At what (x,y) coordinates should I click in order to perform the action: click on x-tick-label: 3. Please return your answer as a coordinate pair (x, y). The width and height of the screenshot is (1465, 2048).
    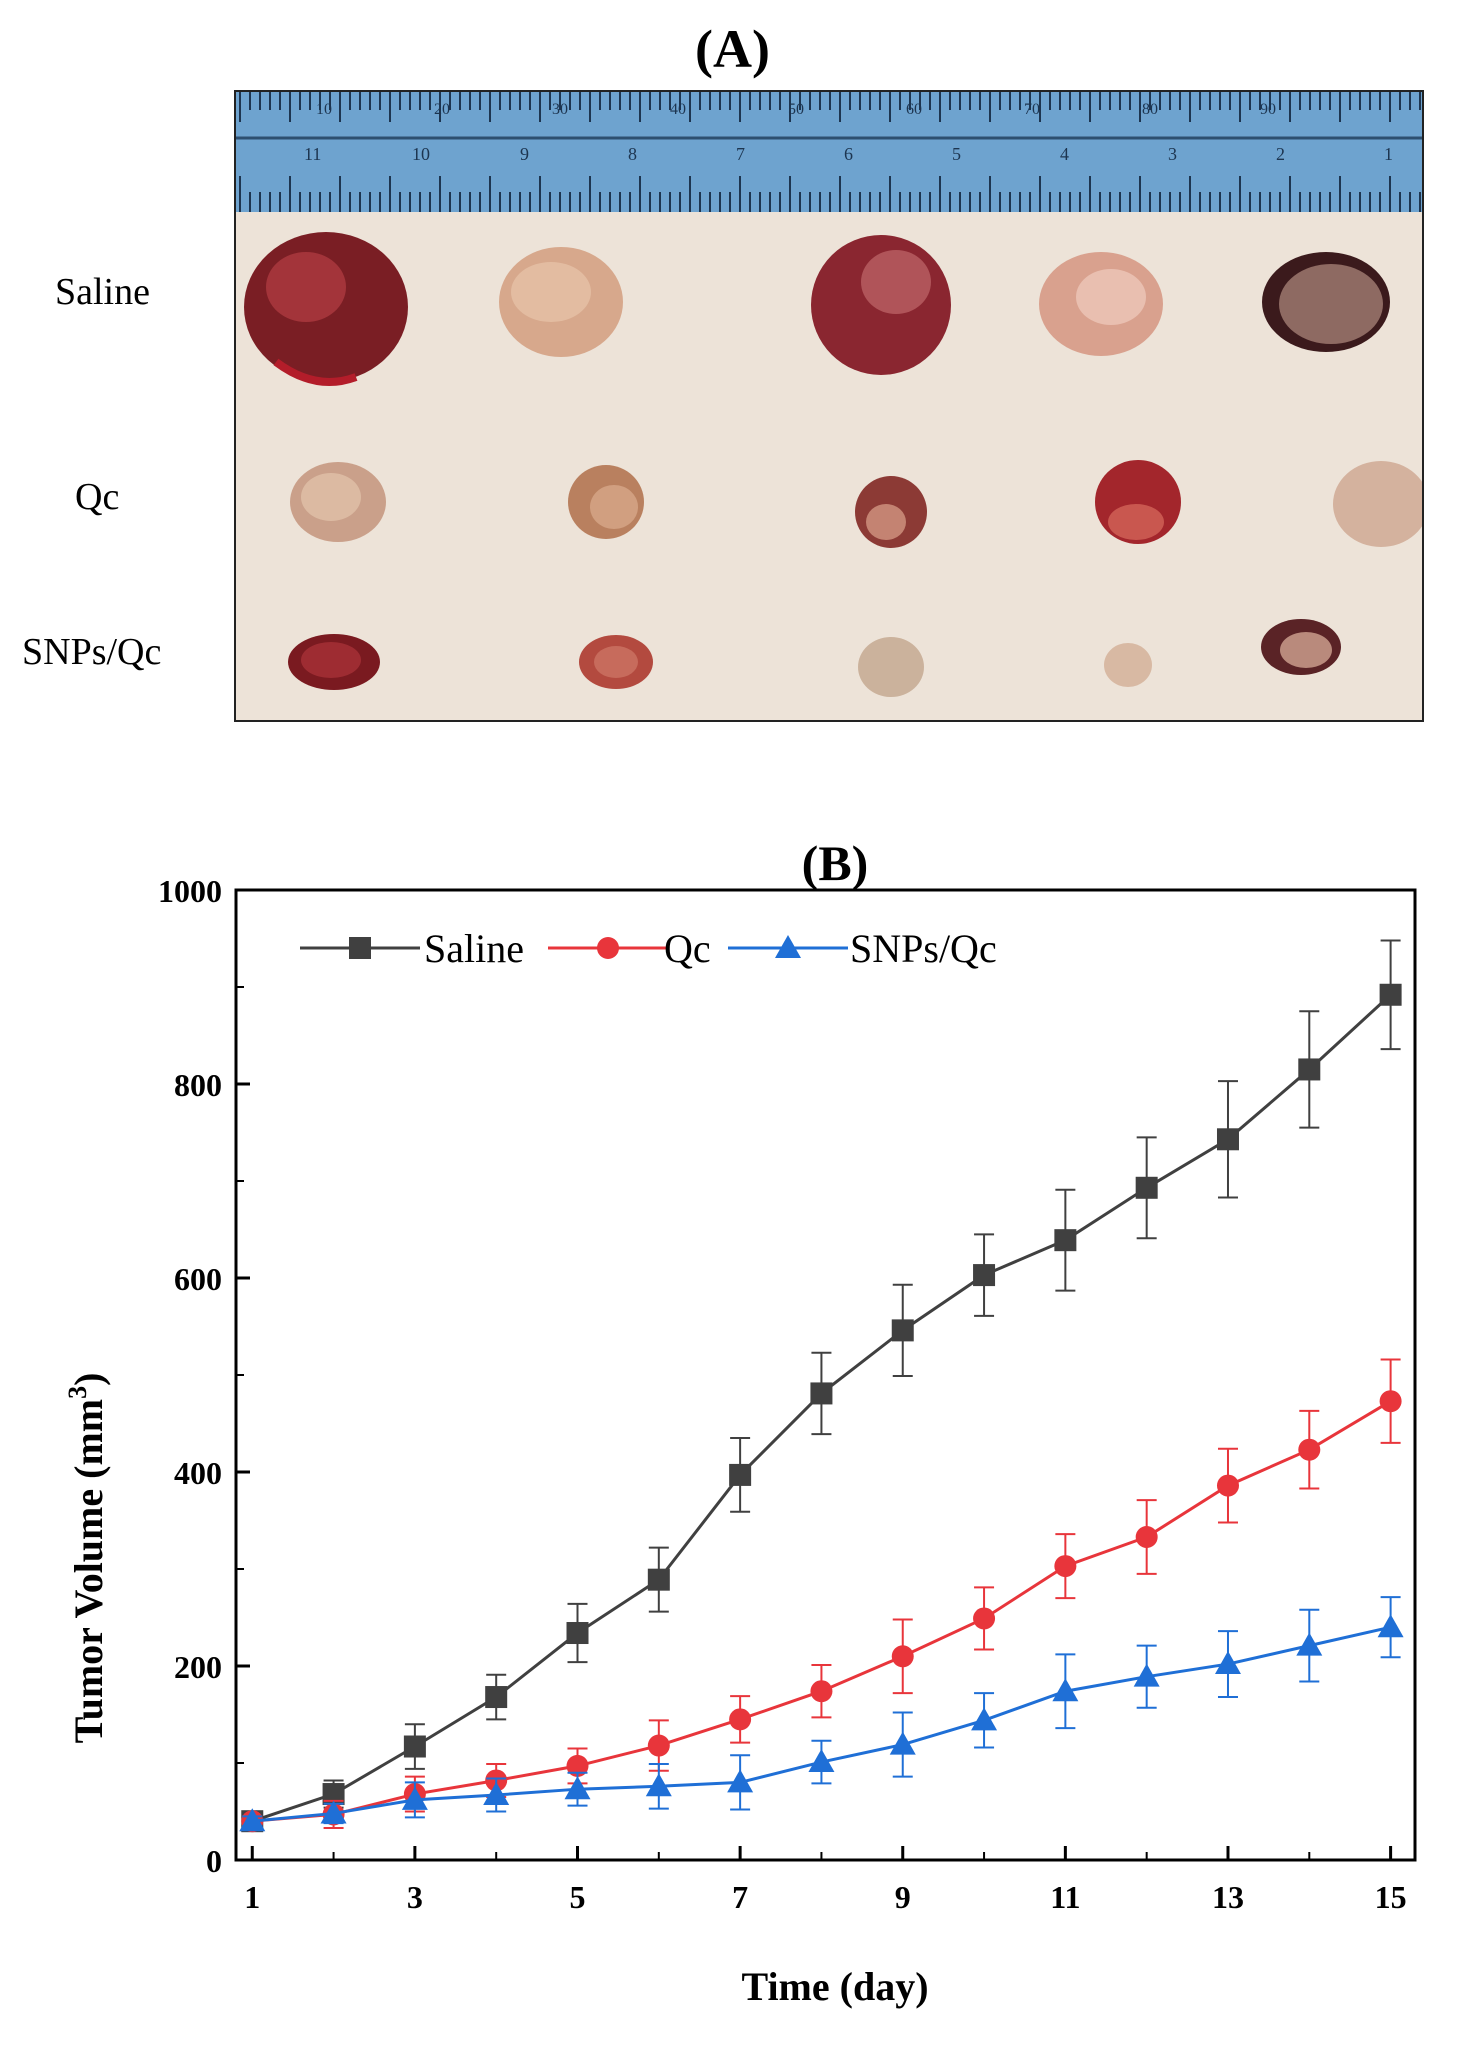
    Looking at the image, I should click on (415, 1897).